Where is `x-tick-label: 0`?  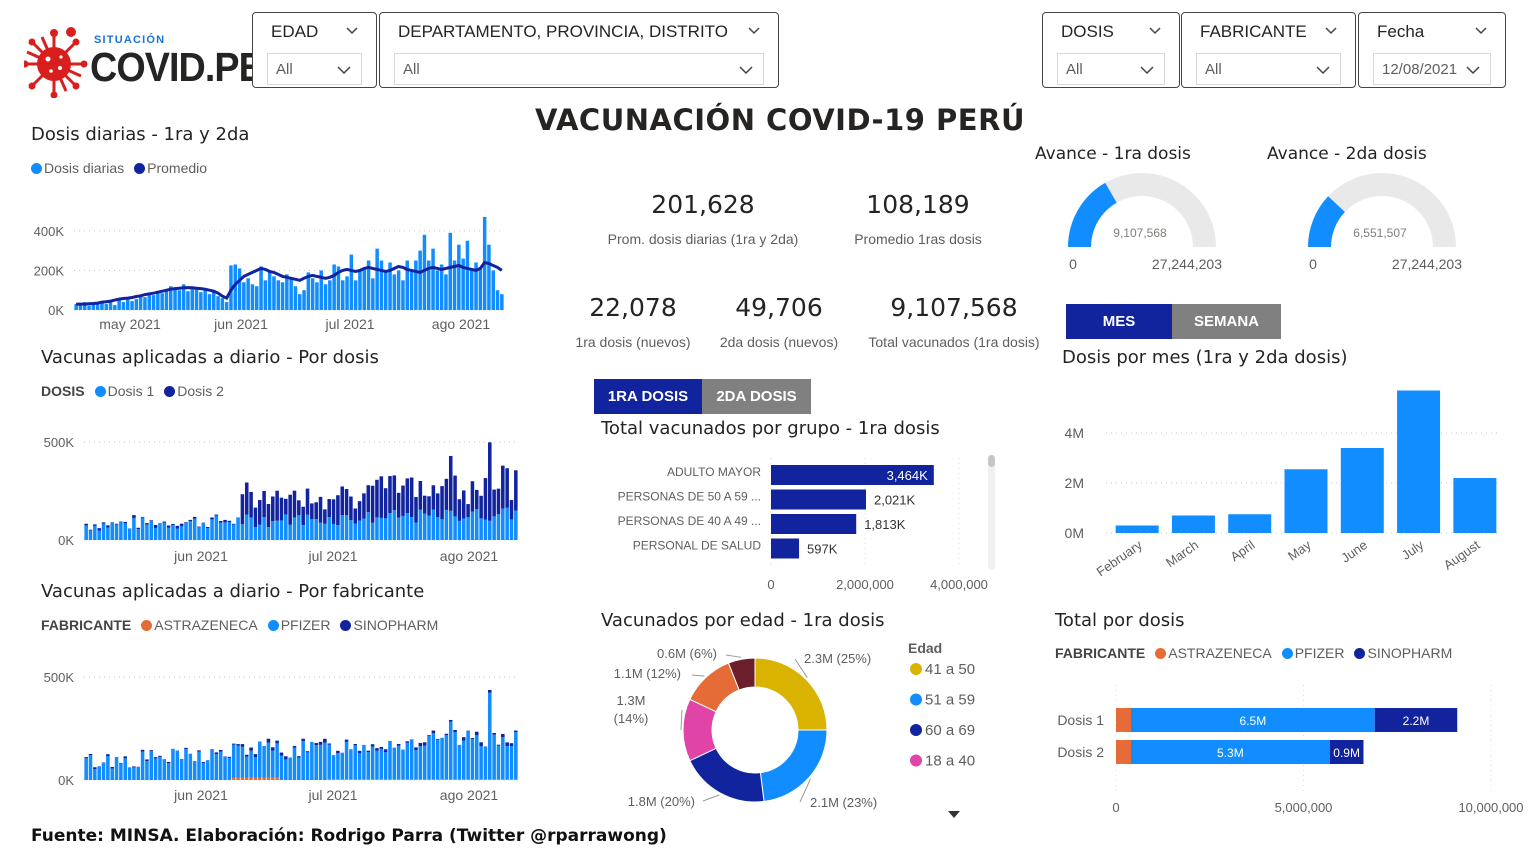
x-tick-label: 0 is located at coordinates (770, 584).